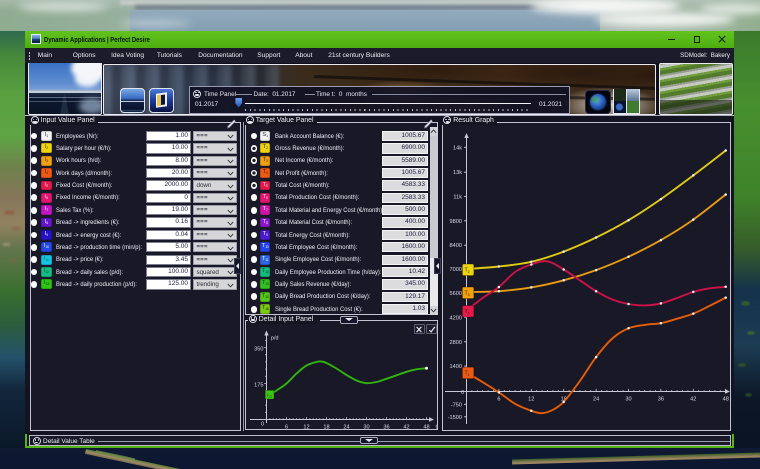 The height and width of the screenshot is (469, 760). What do you see at coordinates (455, 418) in the screenshot?
I see `svg-text: -1500` at bounding box center [455, 418].